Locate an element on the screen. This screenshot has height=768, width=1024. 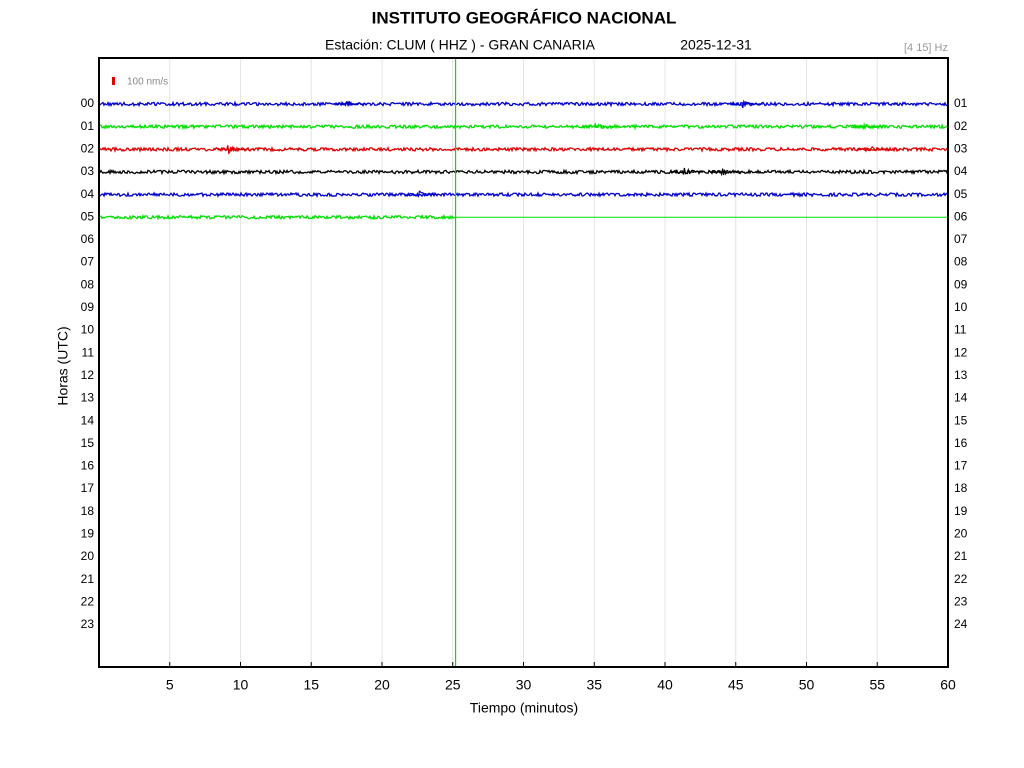
hour-label-right: 16 is located at coordinates (961, 443).